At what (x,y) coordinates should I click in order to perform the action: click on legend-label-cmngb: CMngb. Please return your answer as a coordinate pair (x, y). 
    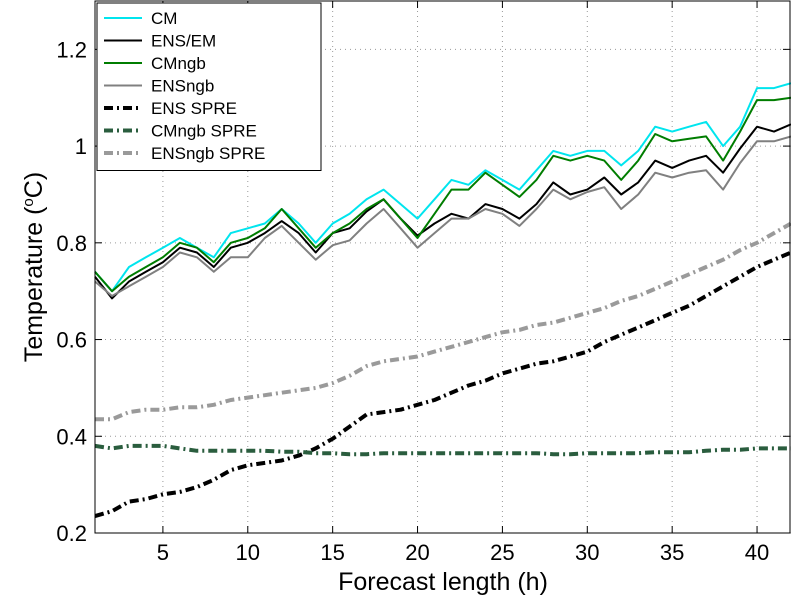
    Looking at the image, I should click on (178, 63).